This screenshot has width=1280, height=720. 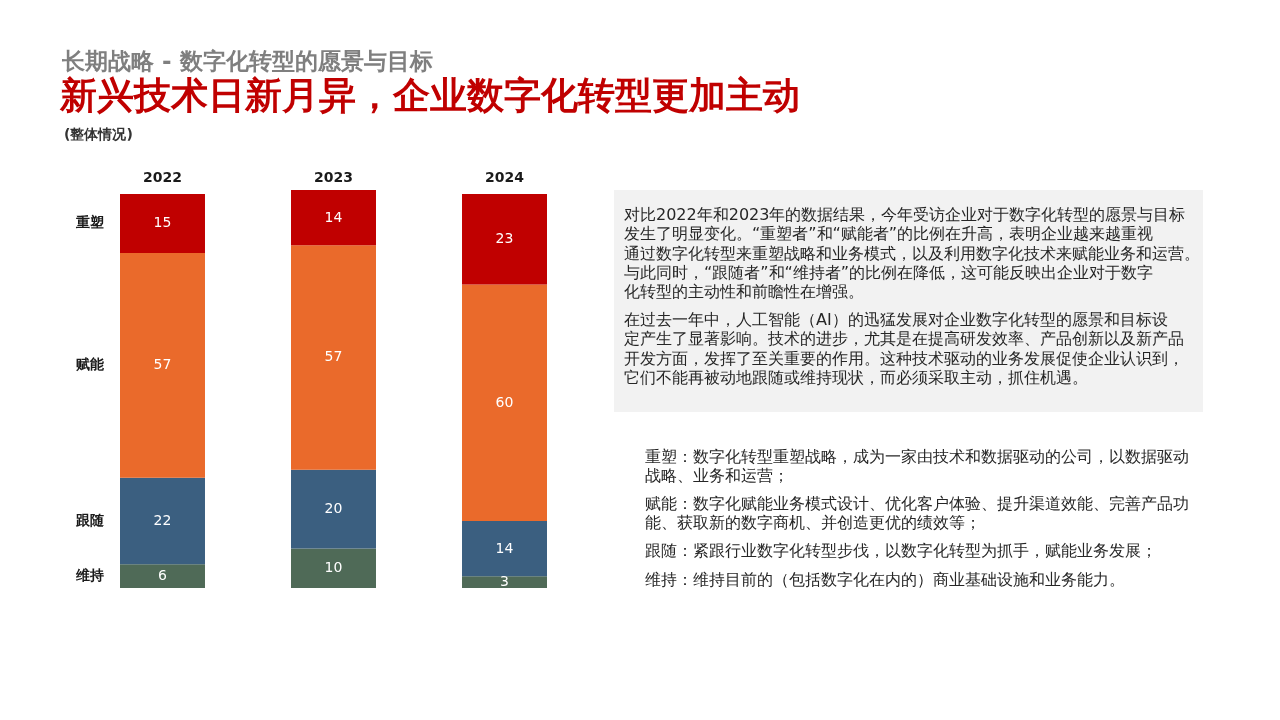 I want to click on text: 维持：维持目前的（包括数字化在内的）商业基础设施和业务能力。, so click(x=885, y=579).